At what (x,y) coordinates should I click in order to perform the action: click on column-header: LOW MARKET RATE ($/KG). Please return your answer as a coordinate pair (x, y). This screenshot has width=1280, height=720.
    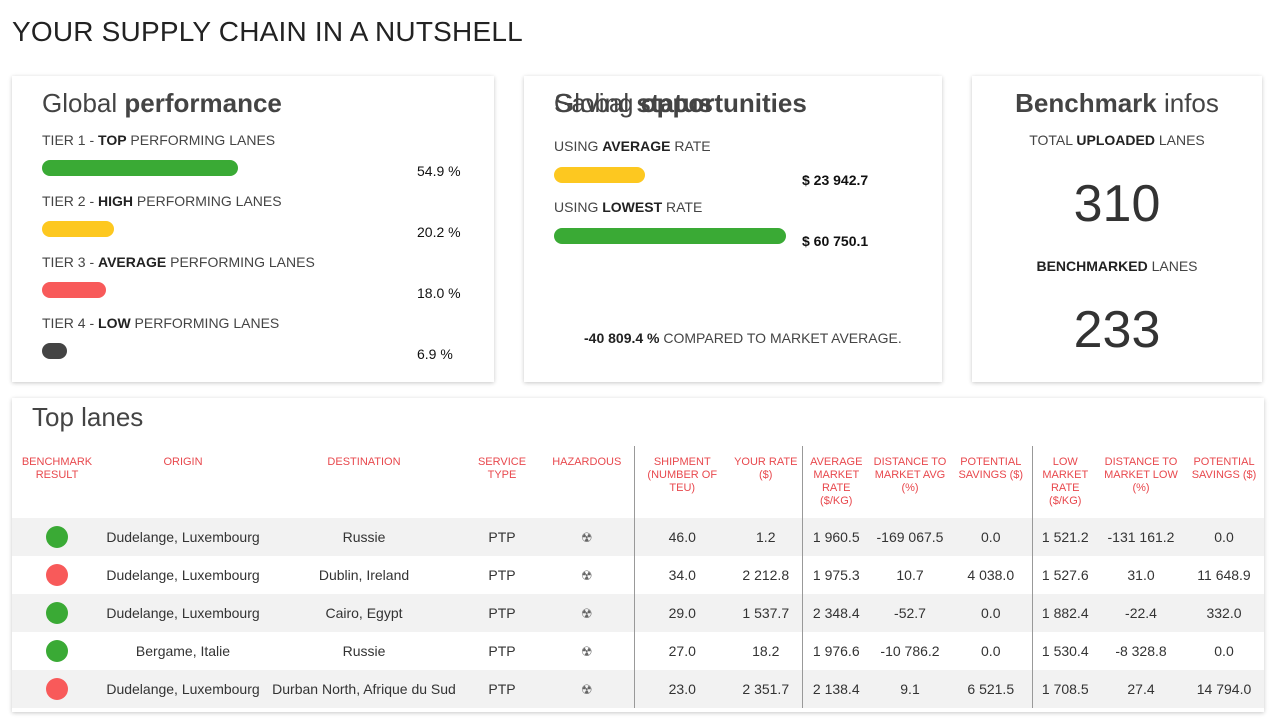
    Looking at the image, I should click on (1064, 482).